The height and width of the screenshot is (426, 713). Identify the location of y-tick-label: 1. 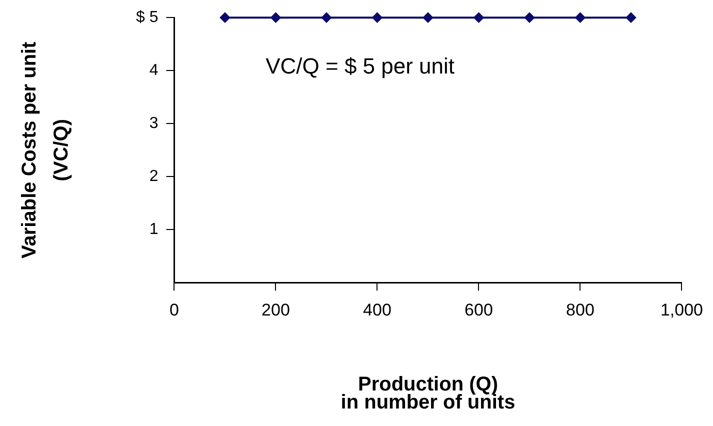
(153, 229).